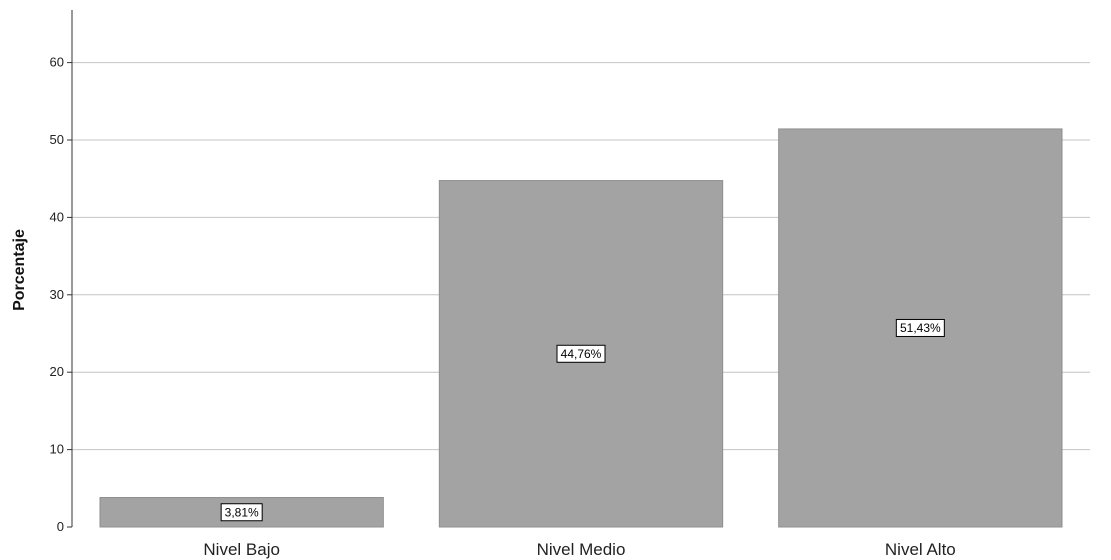 The image size is (1111, 560). Describe the element at coordinates (19, 270) in the screenshot. I see `y-axis-title: Porcentaje` at that location.